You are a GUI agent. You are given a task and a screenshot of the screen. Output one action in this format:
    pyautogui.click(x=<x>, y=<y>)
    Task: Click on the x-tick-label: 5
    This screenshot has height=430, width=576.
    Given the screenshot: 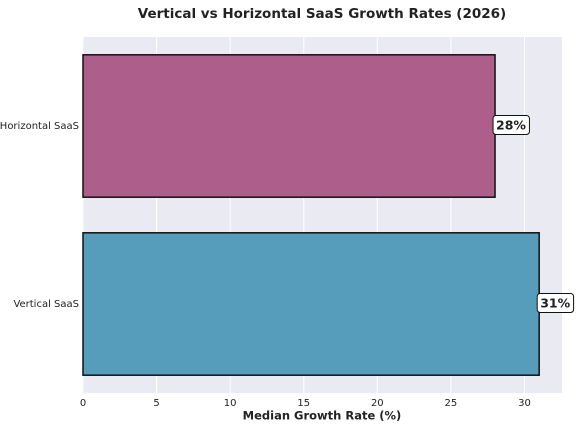 What is the action you would take?
    pyautogui.click(x=156, y=403)
    